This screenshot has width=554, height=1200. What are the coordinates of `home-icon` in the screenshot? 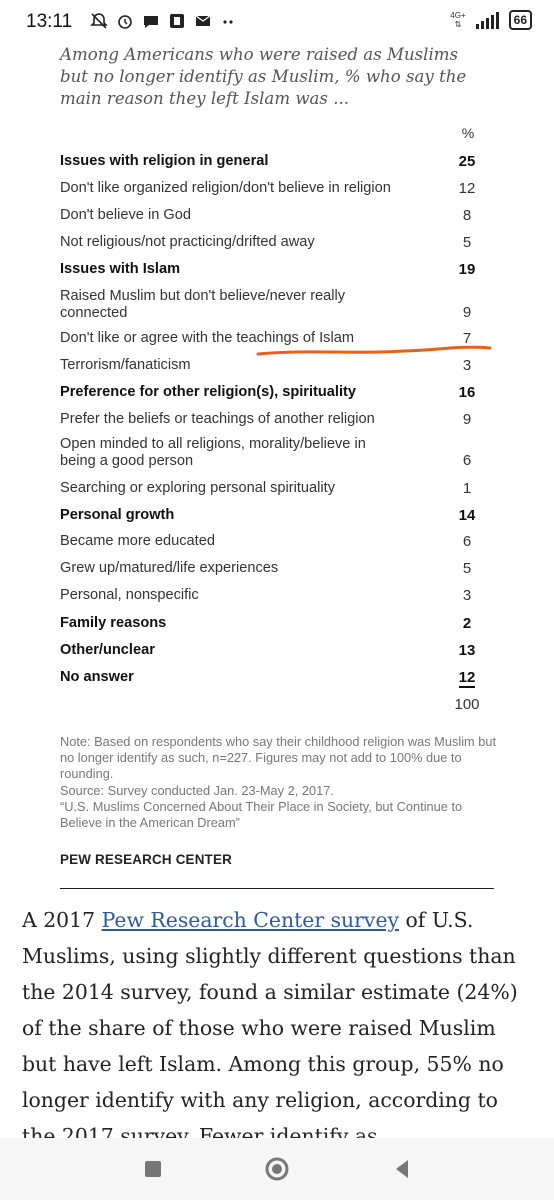 It's located at (277, 1169).